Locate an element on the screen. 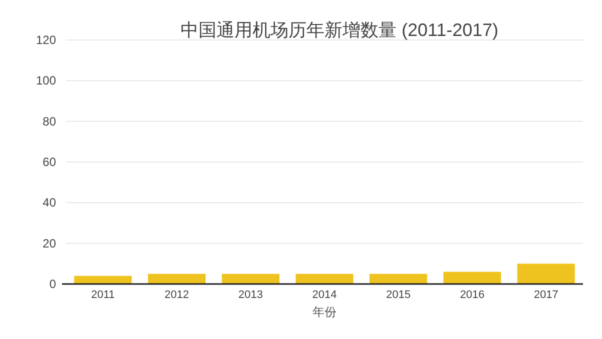 The width and height of the screenshot is (602, 339). x-tick-label: 2017 is located at coordinates (546, 295).